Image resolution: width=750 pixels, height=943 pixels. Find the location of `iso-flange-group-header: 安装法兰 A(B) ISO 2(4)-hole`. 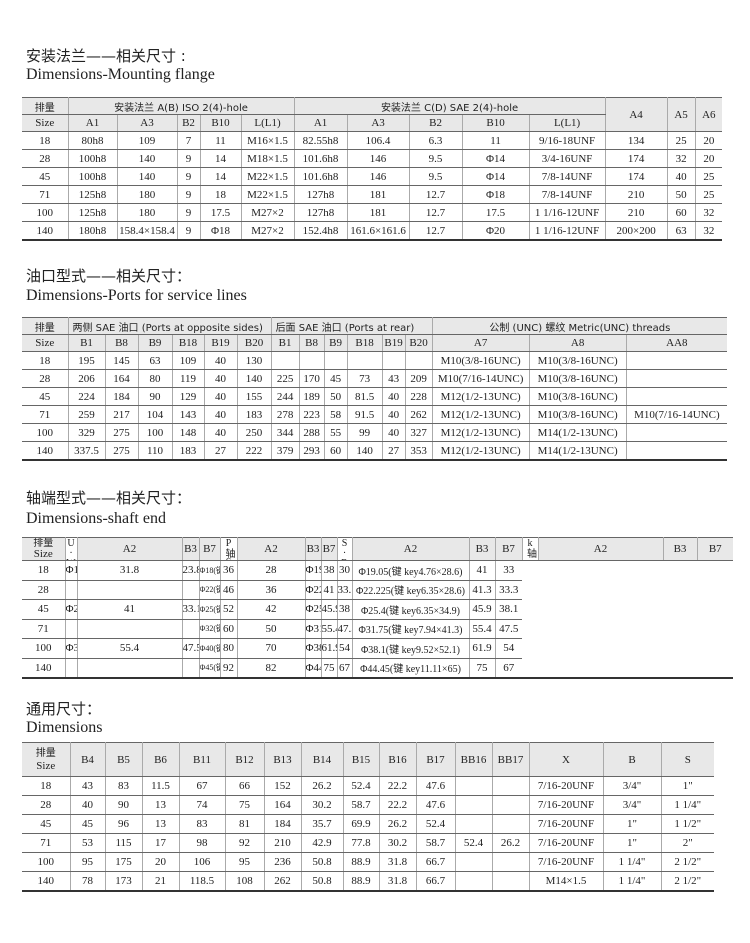

iso-flange-group-header: 安装法兰 A(B) ISO 2(4)-hole is located at coordinates (181, 106).